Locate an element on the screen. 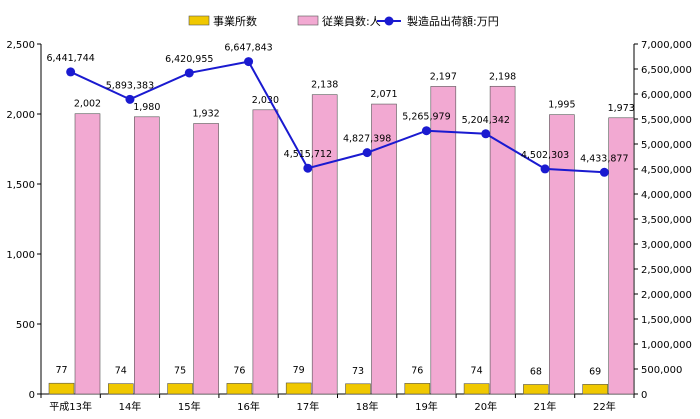  x-axis-tick-label: 平成13年 is located at coordinates (70, 406).